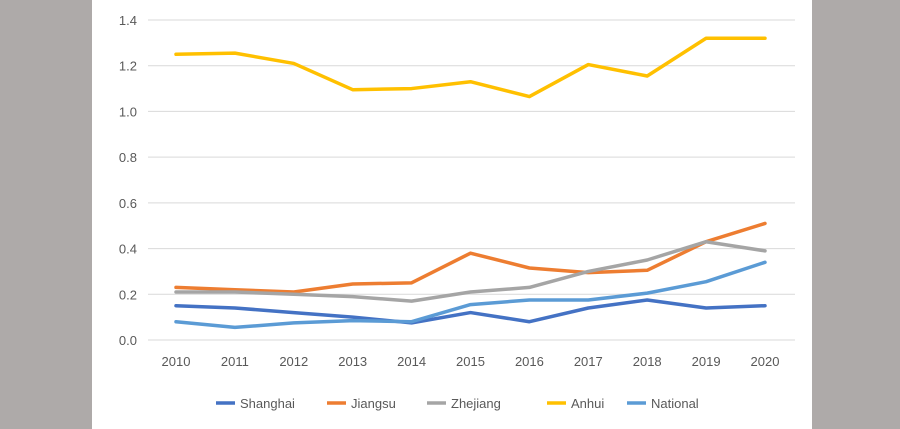 This screenshot has height=429, width=900. What do you see at coordinates (176, 361) in the screenshot?
I see `x-tick-label: 2010` at bounding box center [176, 361].